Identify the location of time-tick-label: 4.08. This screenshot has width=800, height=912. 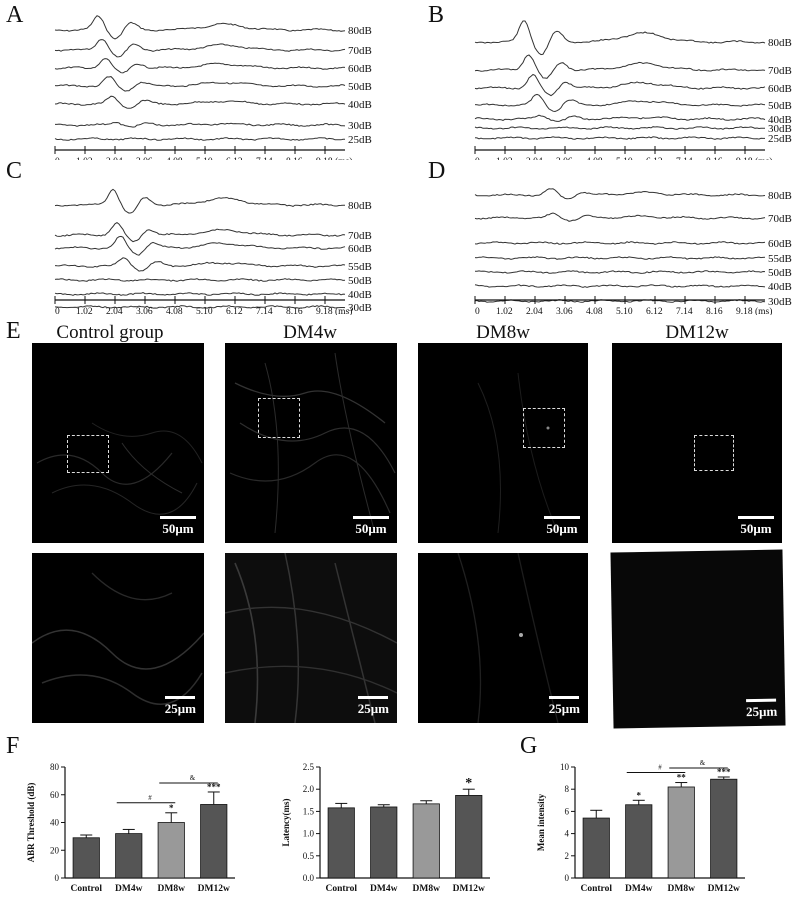
(174, 311).